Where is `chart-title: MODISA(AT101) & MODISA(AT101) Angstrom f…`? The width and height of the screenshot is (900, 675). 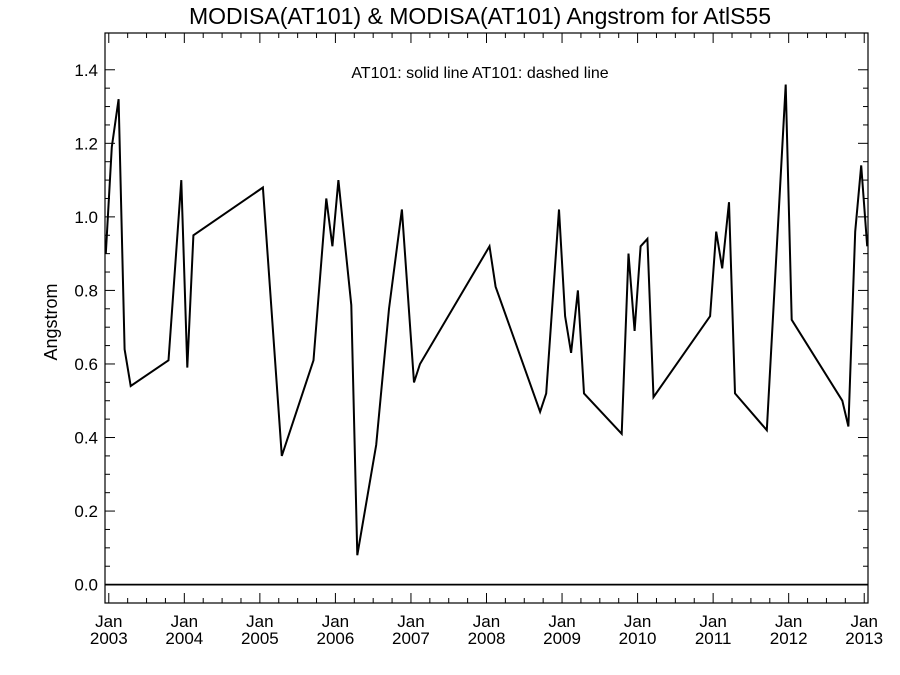
chart-title: MODISA(AT101) & MODISA(AT101) Angstrom f… is located at coordinates (480, 16).